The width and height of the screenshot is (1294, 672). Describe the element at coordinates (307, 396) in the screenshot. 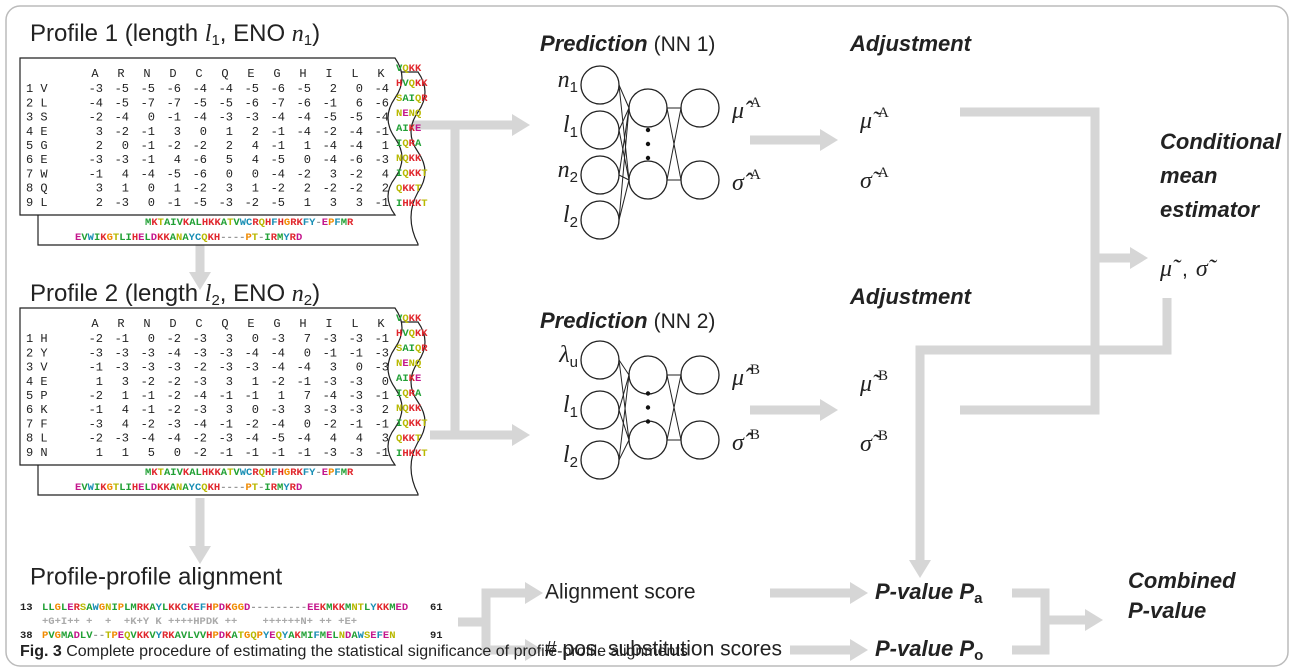

I see `cell: 7` at that location.